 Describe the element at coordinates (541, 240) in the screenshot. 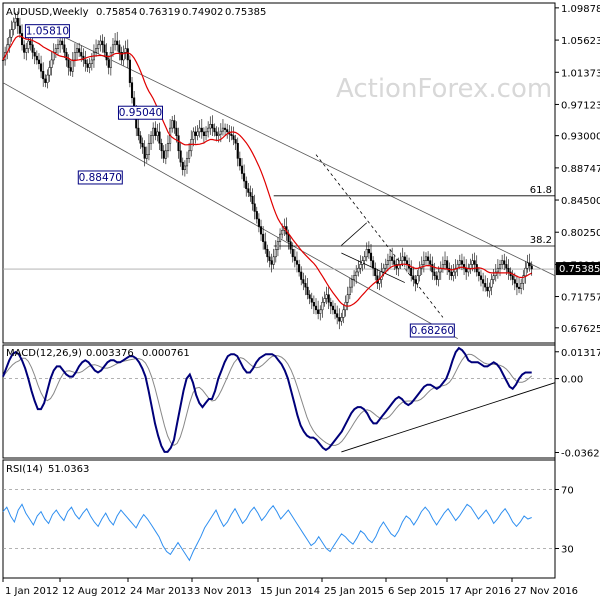

I see `fib-level-label: 38.2` at that location.